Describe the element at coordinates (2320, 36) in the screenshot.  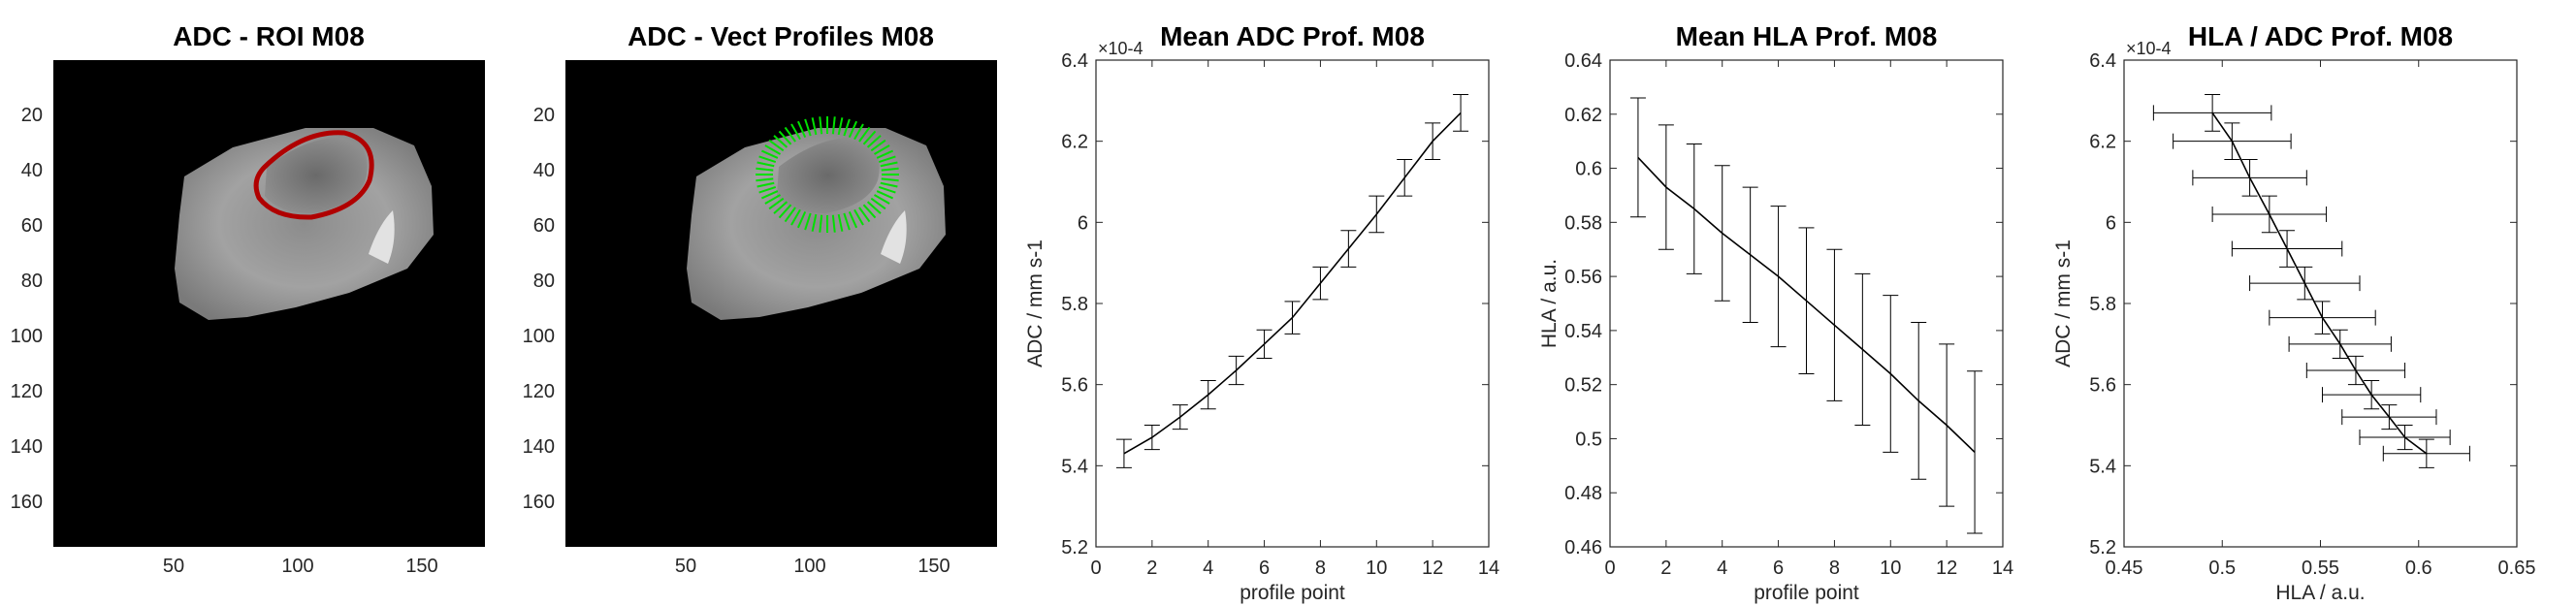
I see `chart-title: HLA / ADC Prof. M08` at that location.